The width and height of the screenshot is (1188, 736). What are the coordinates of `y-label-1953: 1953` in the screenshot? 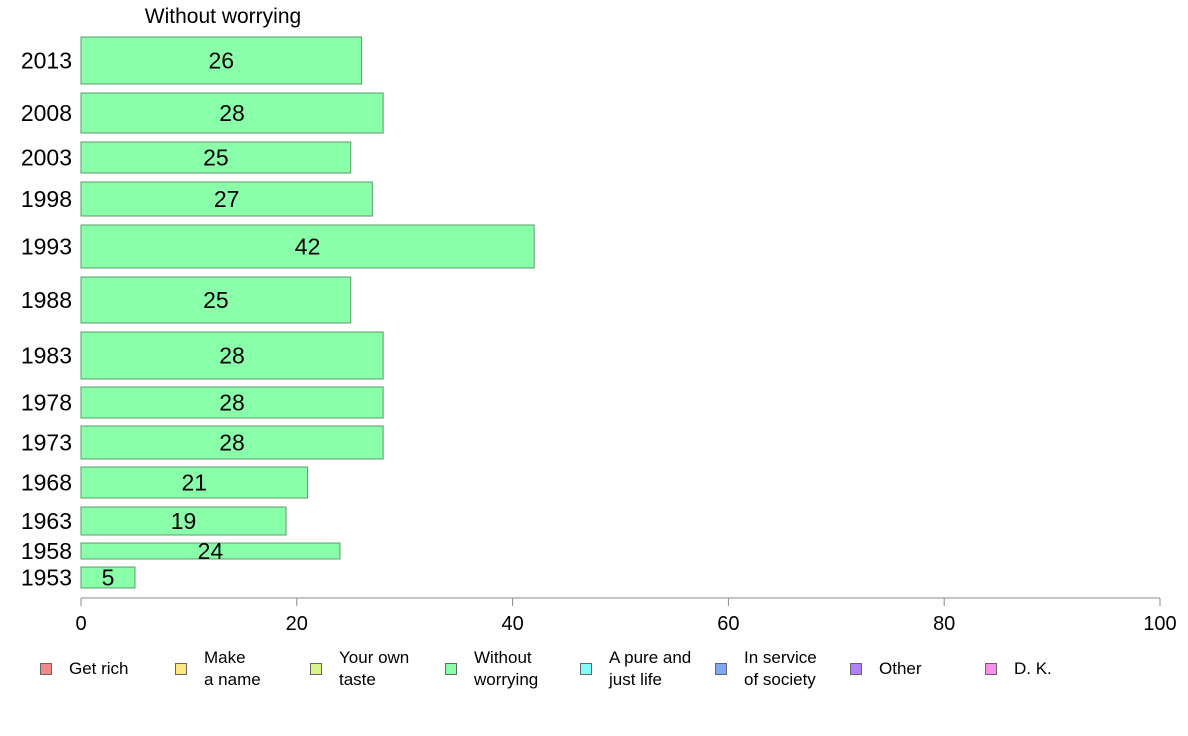 It's located at (46, 578).